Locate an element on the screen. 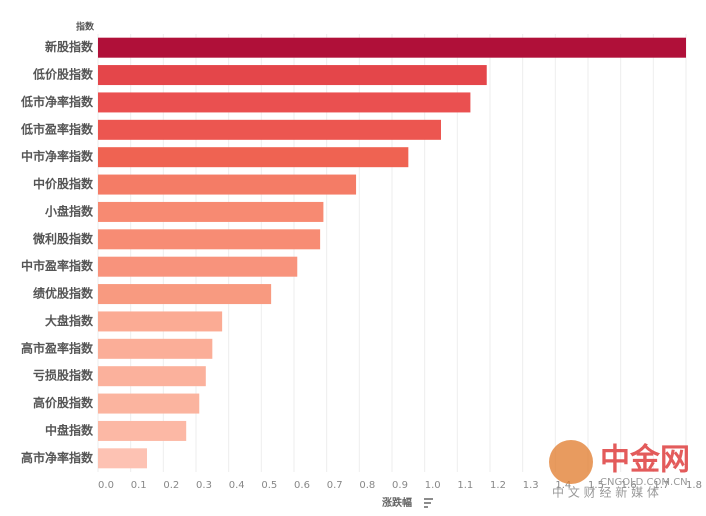 The height and width of the screenshot is (516, 706). y-tick-label: 绩优股指数 is located at coordinates (63, 293).